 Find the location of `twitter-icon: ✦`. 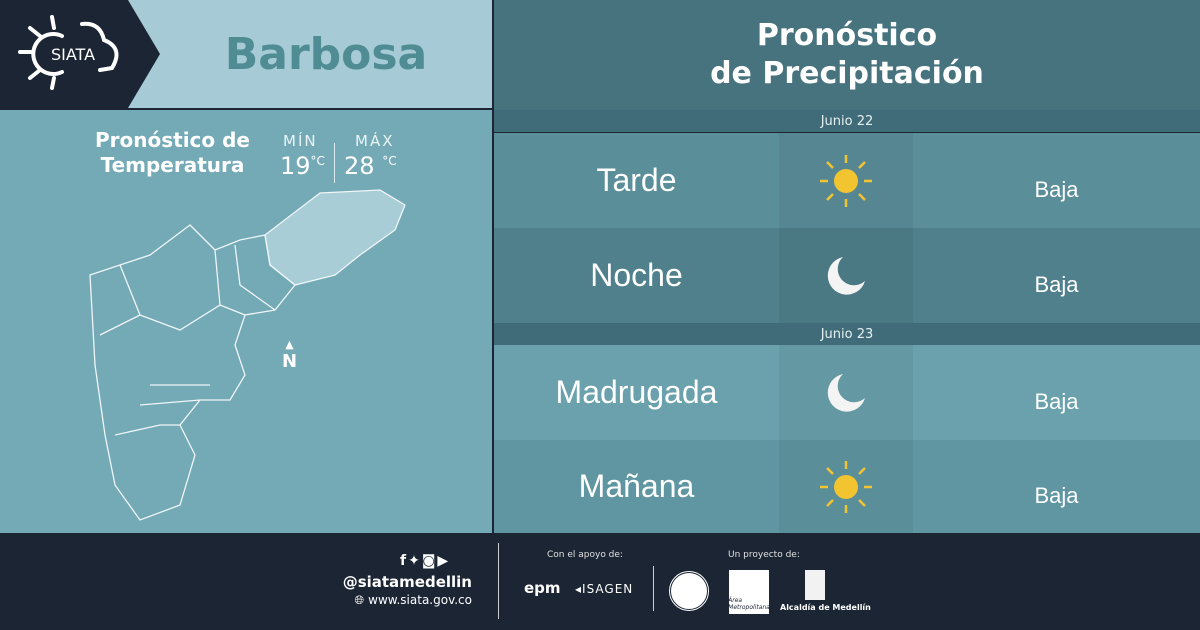

twitter-icon: ✦ is located at coordinates (415, 561).